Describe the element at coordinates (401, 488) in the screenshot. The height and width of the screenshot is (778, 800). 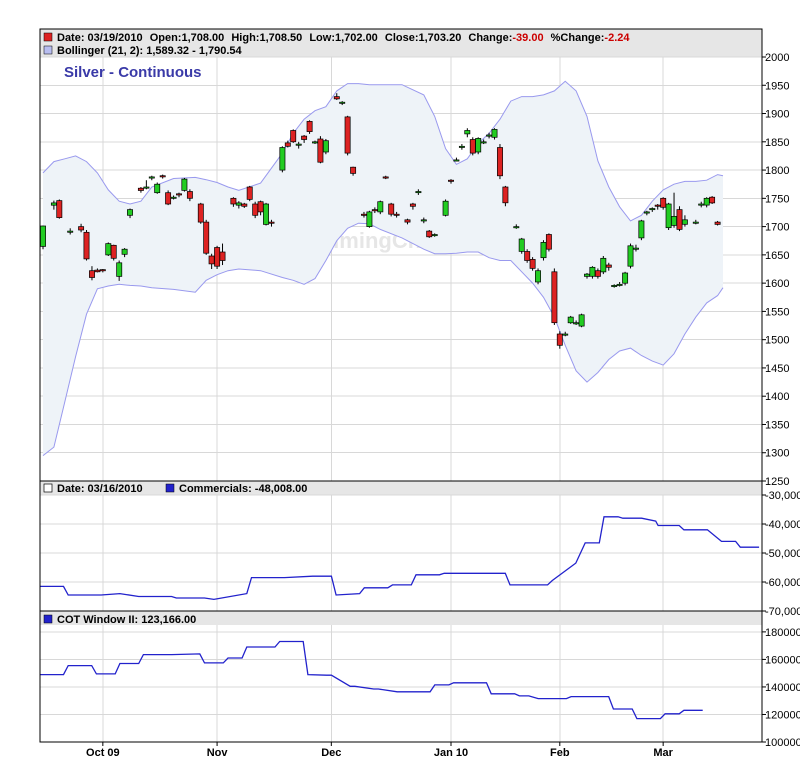
I see `commercials-header-bg` at that location.